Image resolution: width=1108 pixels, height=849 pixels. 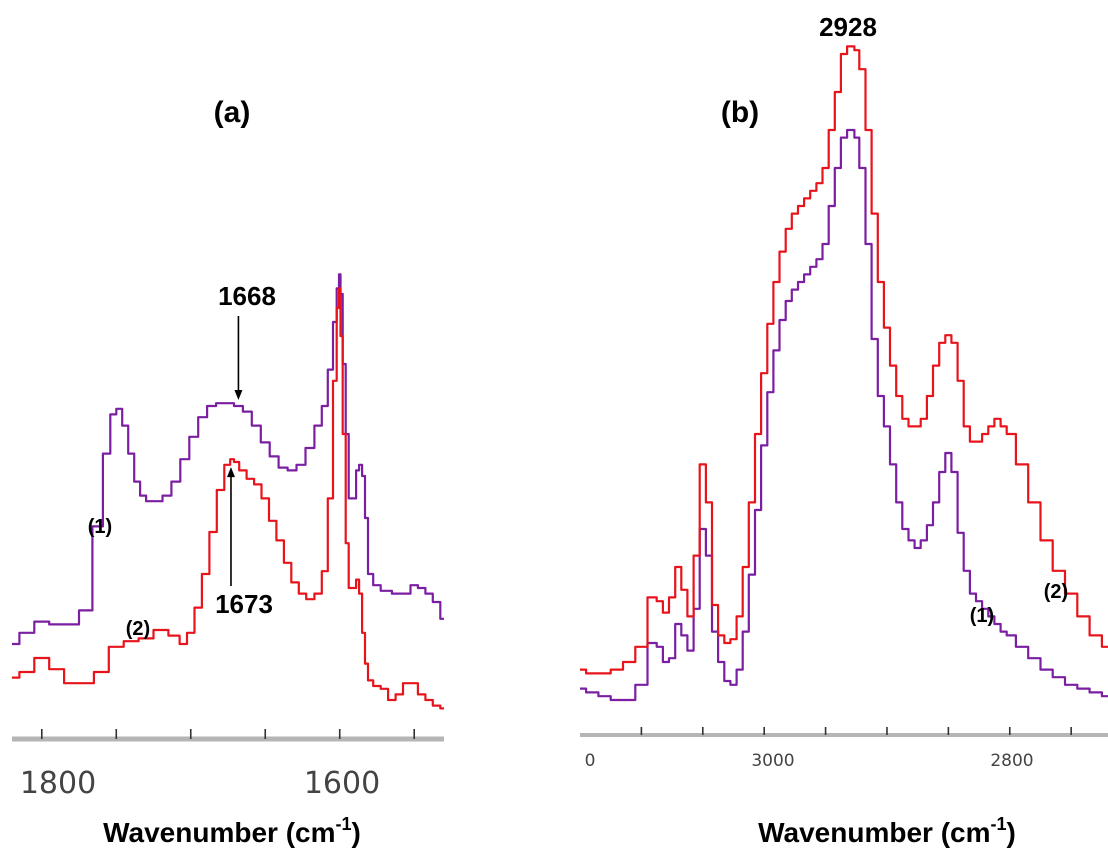 I want to click on panel-b-series-1-label: (1), so click(x=982, y=616).